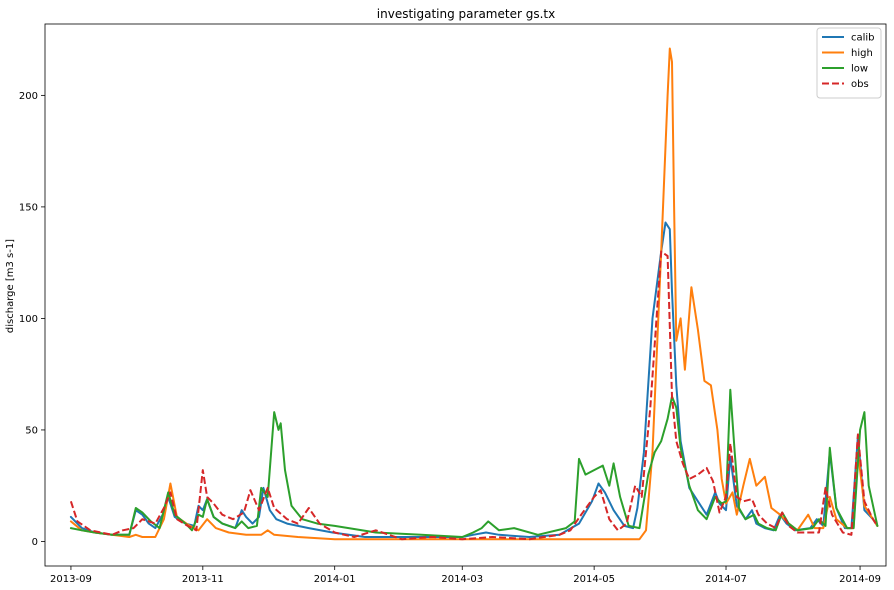 Image resolution: width=894 pixels, height=590 pixels. What do you see at coordinates (10, 286) in the screenshot?
I see `y-axis-label: discharge [m3 s-1]` at bounding box center [10, 286].